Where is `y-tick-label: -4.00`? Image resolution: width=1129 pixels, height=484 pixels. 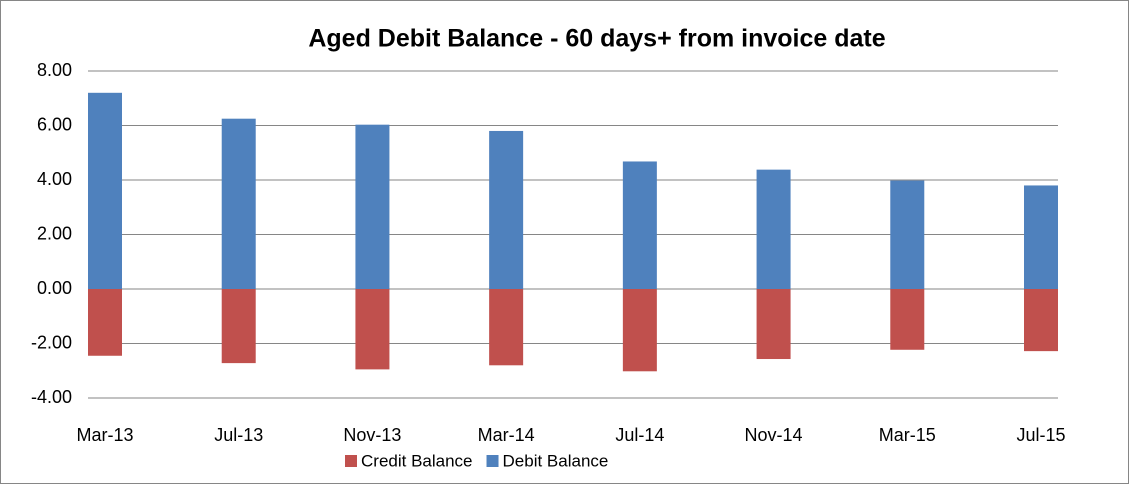 y-tick-label: -4.00 is located at coordinates (51, 397).